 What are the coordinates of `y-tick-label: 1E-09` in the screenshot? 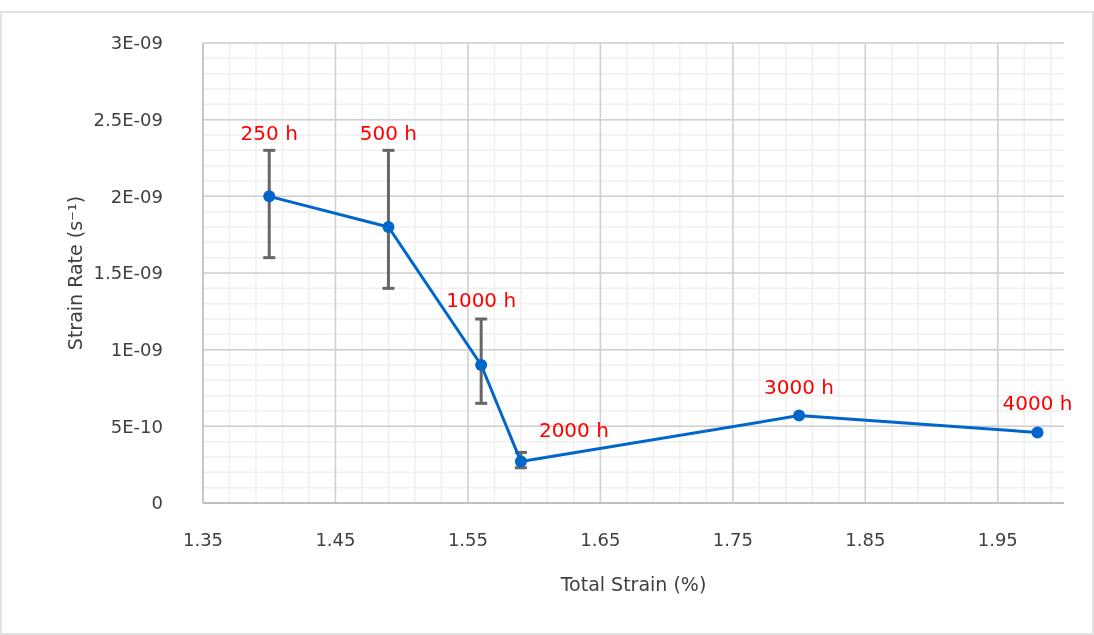 It's located at (136, 349).